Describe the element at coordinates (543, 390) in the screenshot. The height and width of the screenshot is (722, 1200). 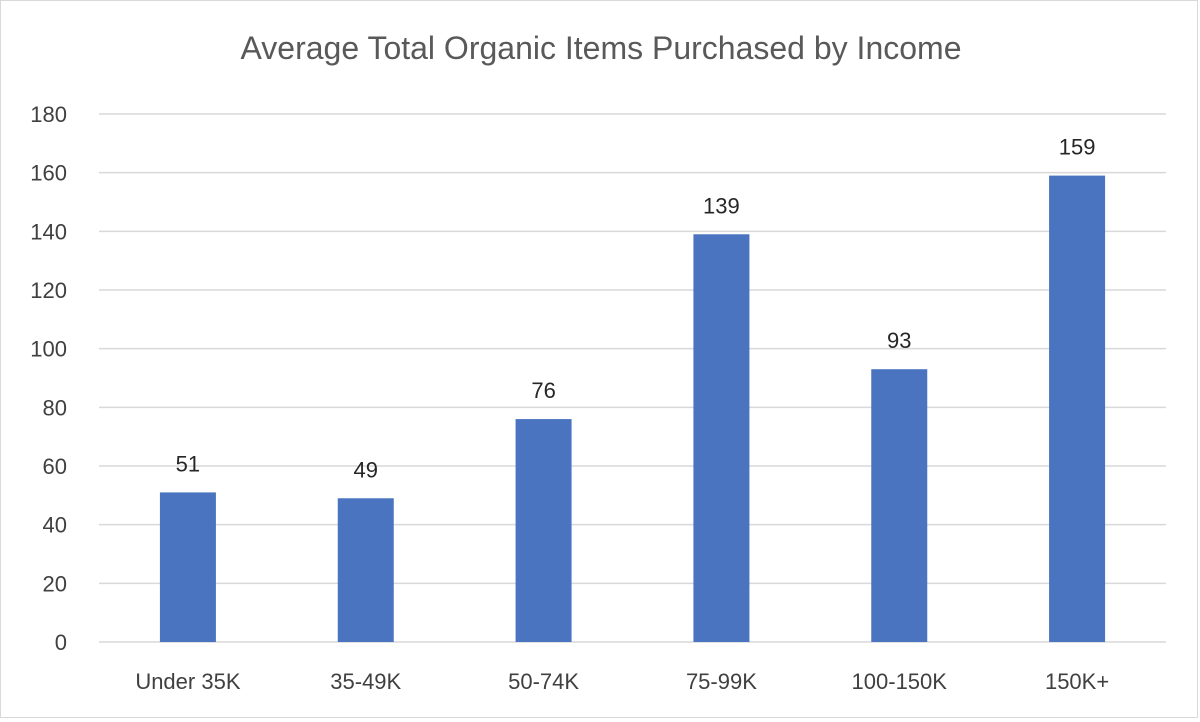
I see `data-label: 76` at that location.